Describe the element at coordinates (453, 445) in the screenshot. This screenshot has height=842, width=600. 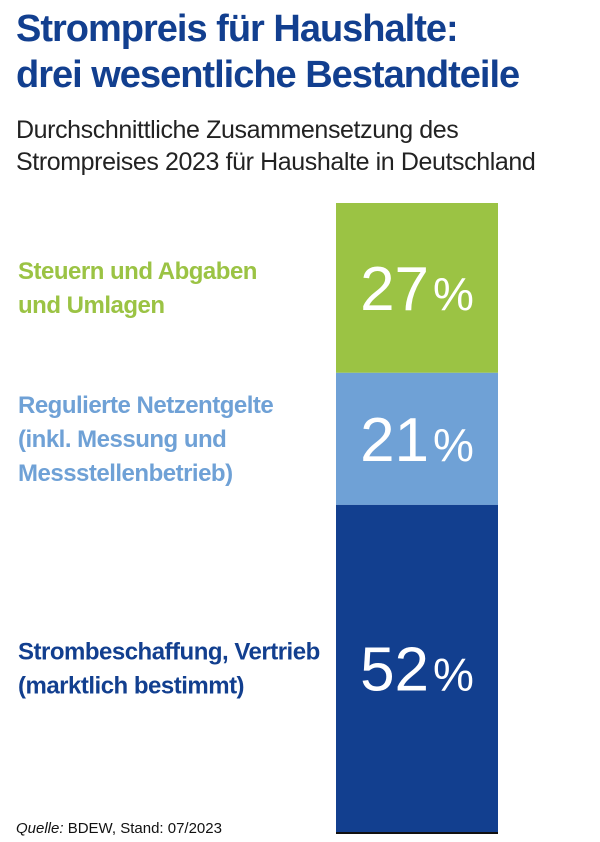
I see `value-label-unit-2: %` at that location.